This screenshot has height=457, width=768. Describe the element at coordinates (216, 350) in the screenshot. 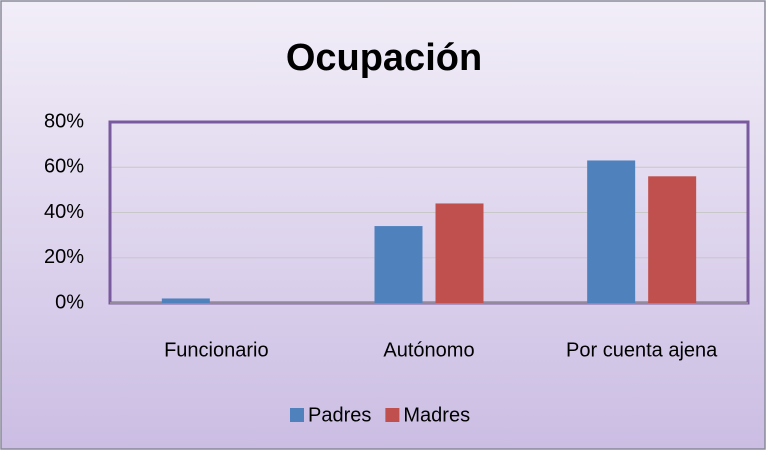

I see `x-tick-label: Funcionario` at that location.